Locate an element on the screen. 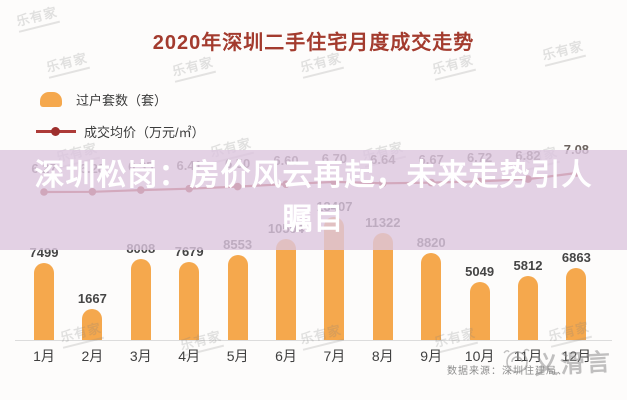 Image resolution: width=627 pixels, height=400 pixels. legend-item-bars: 过户套数（套） is located at coordinates (120, 99).